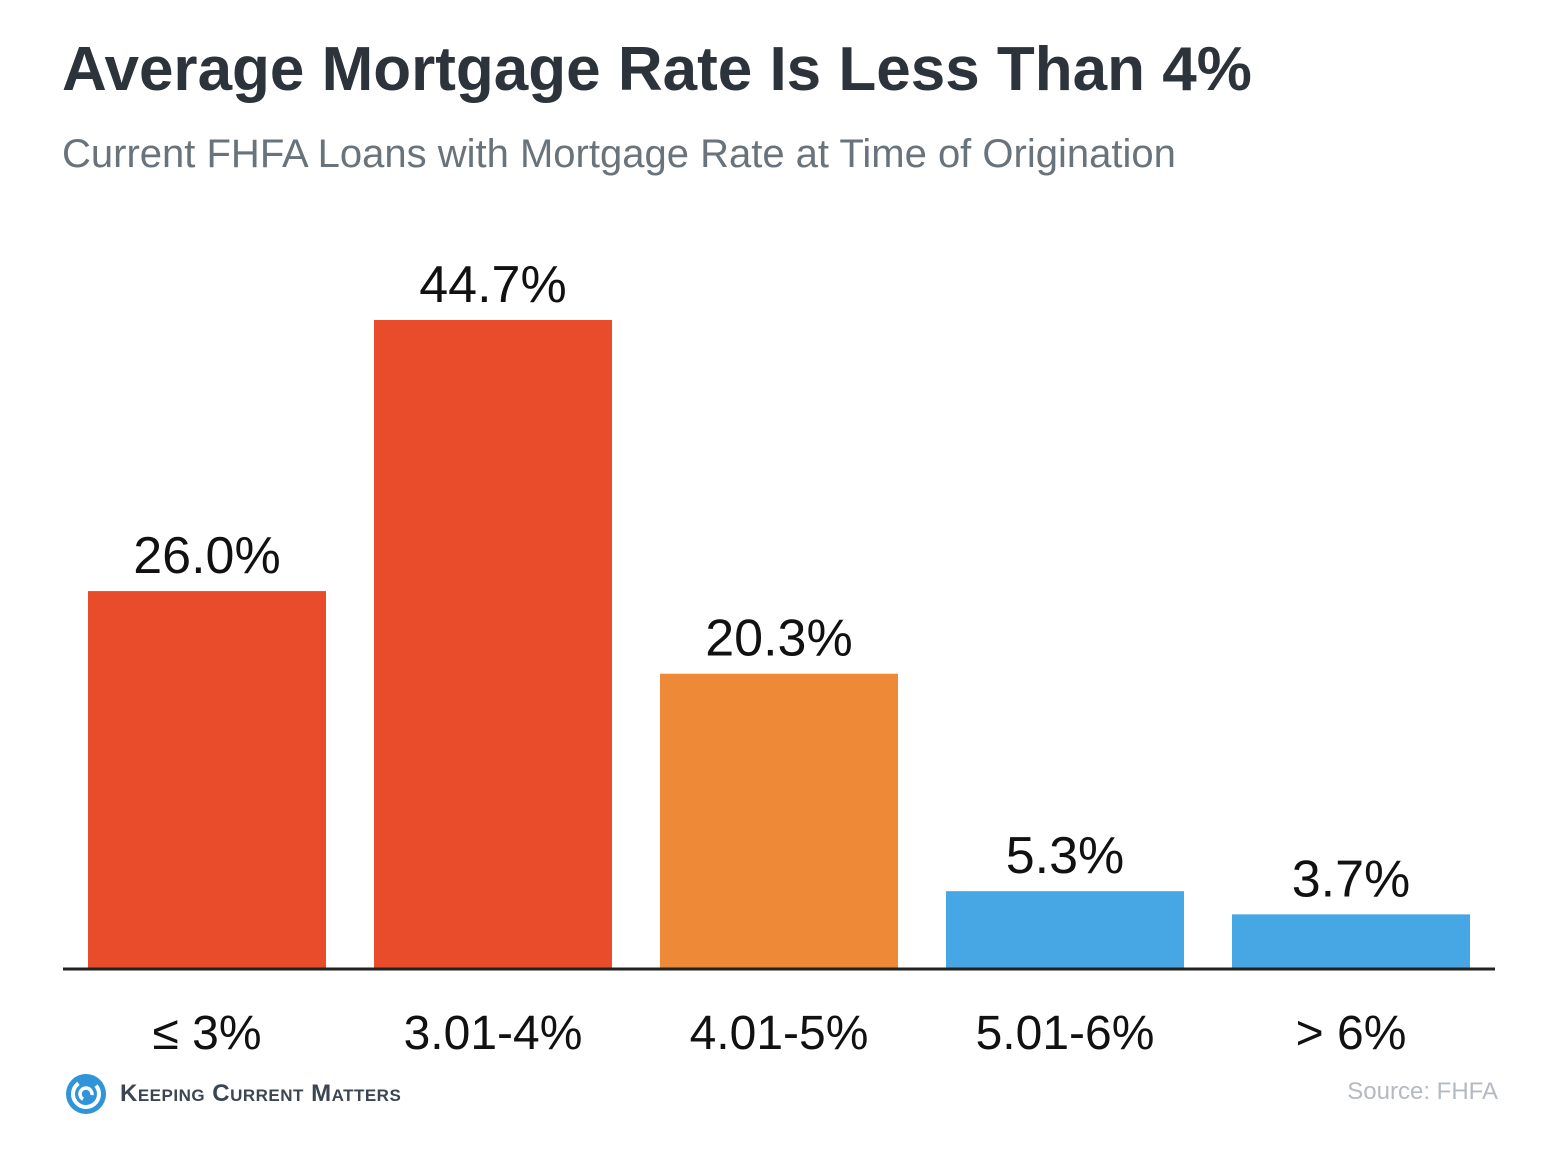 This screenshot has width=1542, height=1150. I want to click on category-label-1: 3.01-4%, so click(493, 1033).